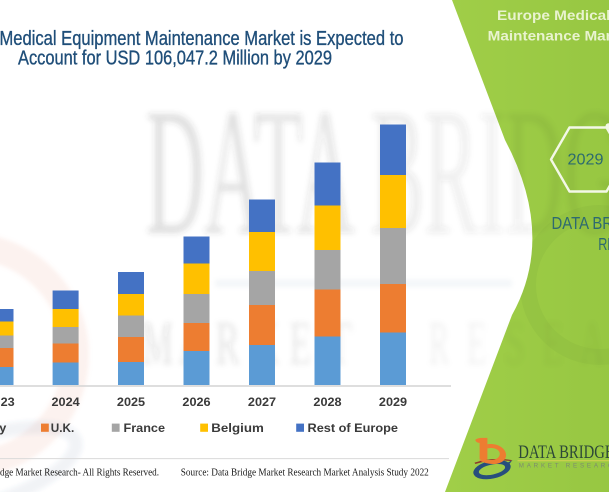  What do you see at coordinates (131, 402) in the screenshot?
I see `svg-text: 2025` at bounding box center [131, 402].